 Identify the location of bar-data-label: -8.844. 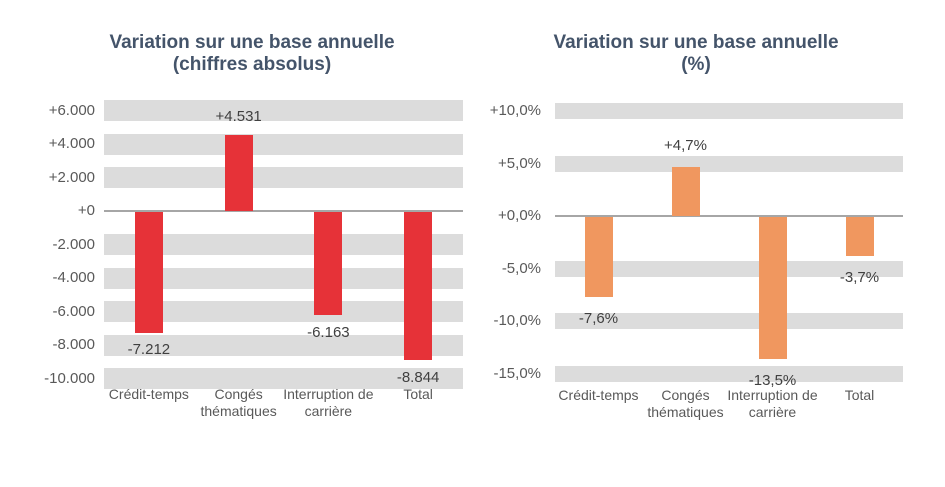
(418, 377).